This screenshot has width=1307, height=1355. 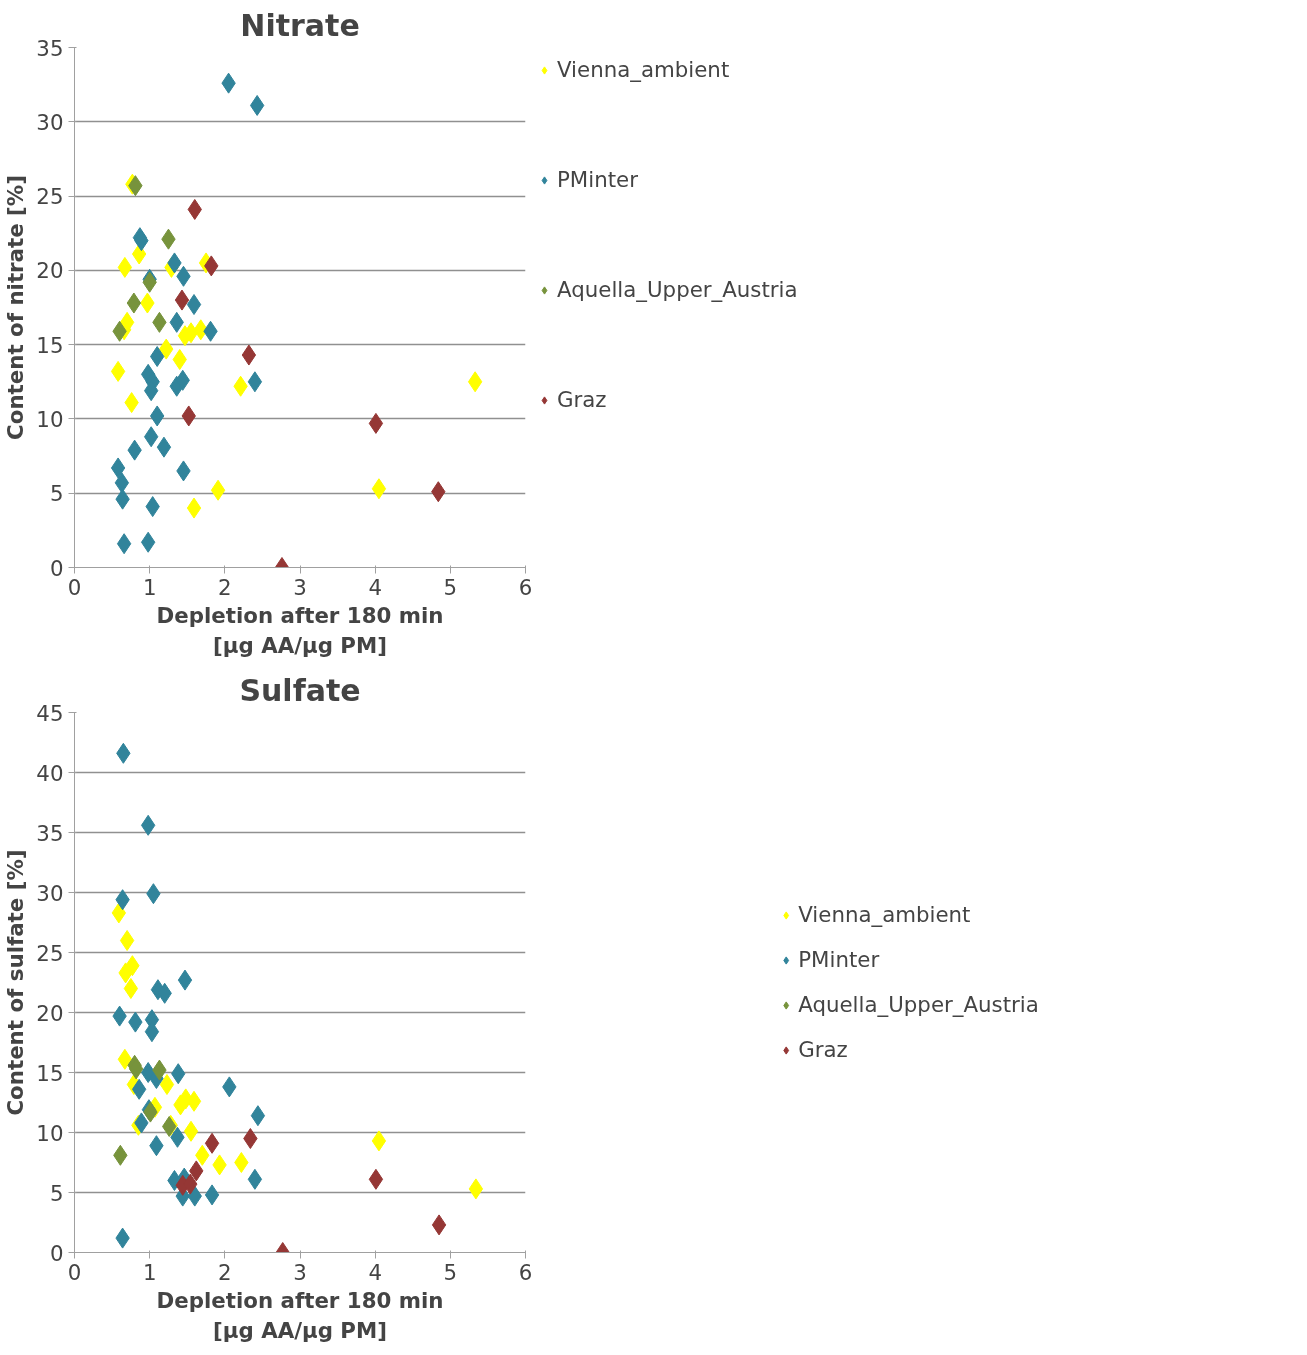 I want to click on y-axis-title: Content of nitrate [%], so click(x=16, y=307).